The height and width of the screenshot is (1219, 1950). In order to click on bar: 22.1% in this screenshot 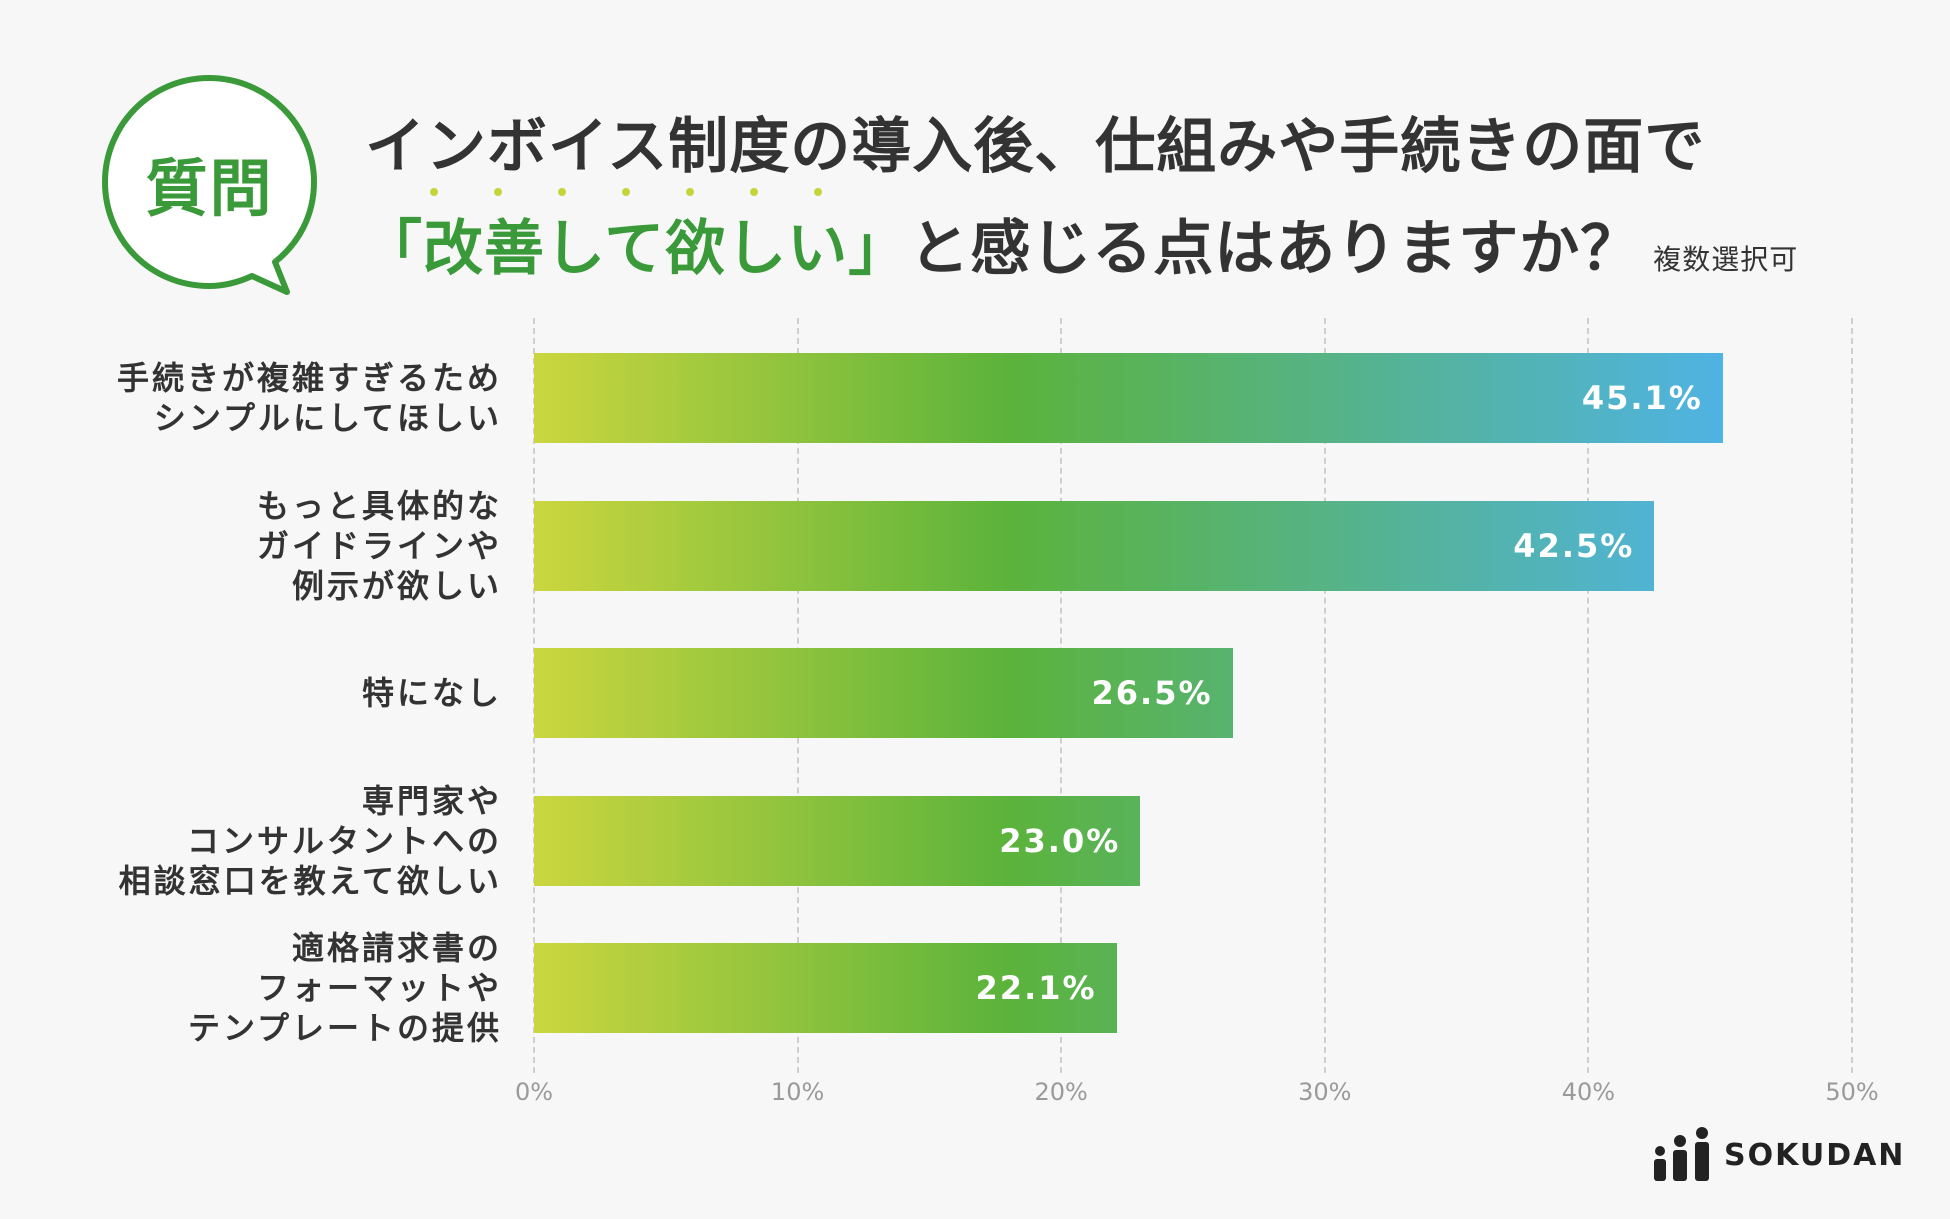, I will do `click(825, 988)`.